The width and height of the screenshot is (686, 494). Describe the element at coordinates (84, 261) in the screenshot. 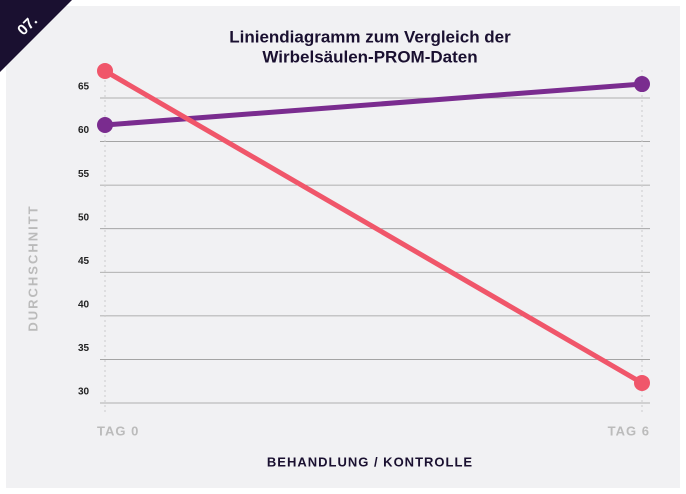

I see `y-tick-label: 45` at that location.